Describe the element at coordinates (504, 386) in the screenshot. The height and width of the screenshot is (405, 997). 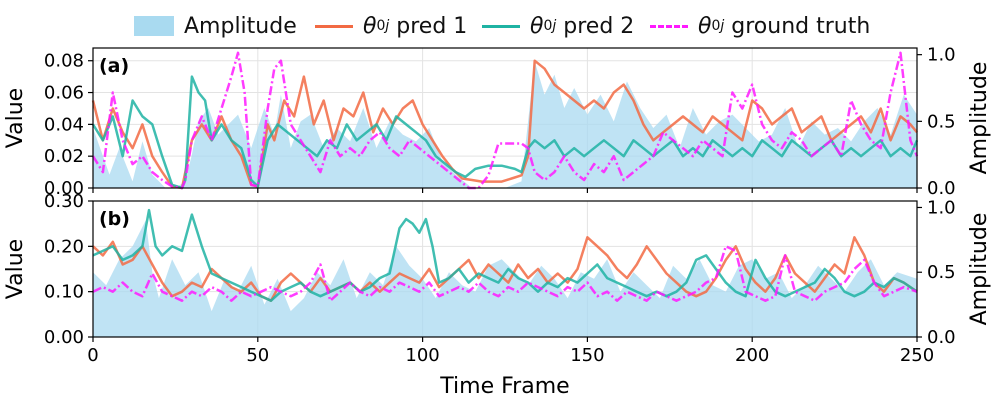
I see `x-axis-label: Time Frame` at that location.